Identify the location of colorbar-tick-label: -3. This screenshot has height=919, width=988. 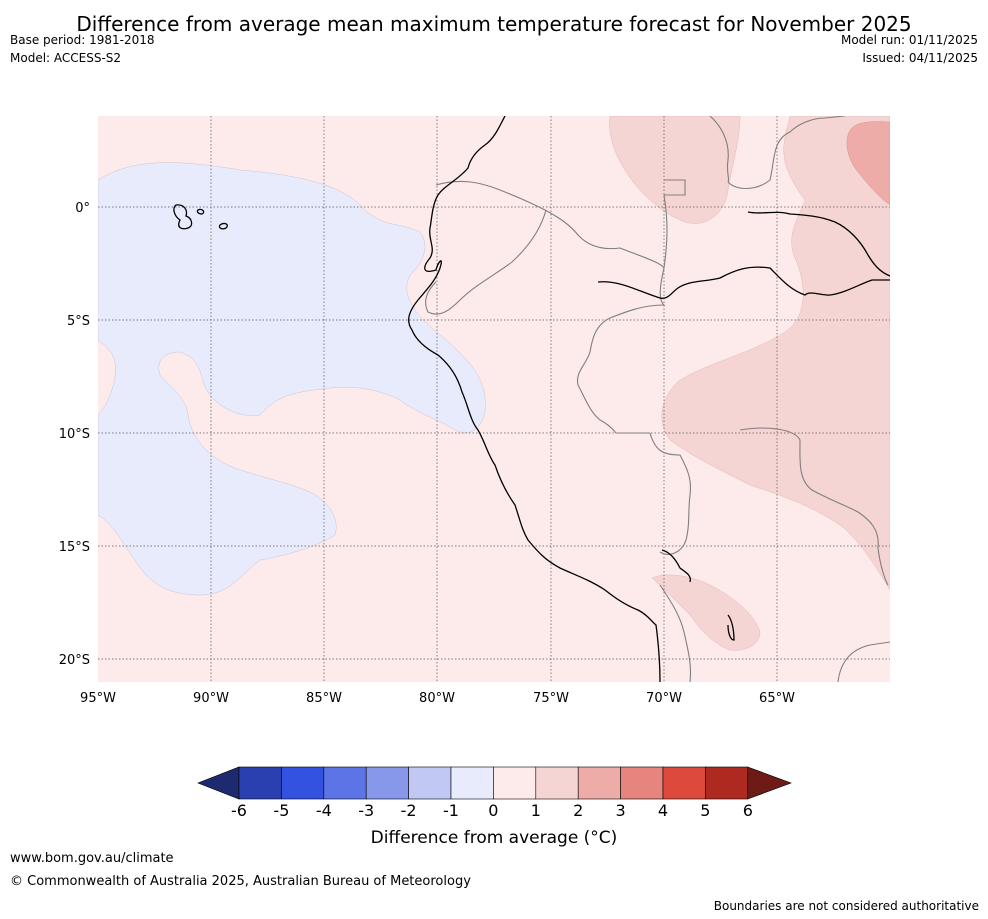
(366, 810).